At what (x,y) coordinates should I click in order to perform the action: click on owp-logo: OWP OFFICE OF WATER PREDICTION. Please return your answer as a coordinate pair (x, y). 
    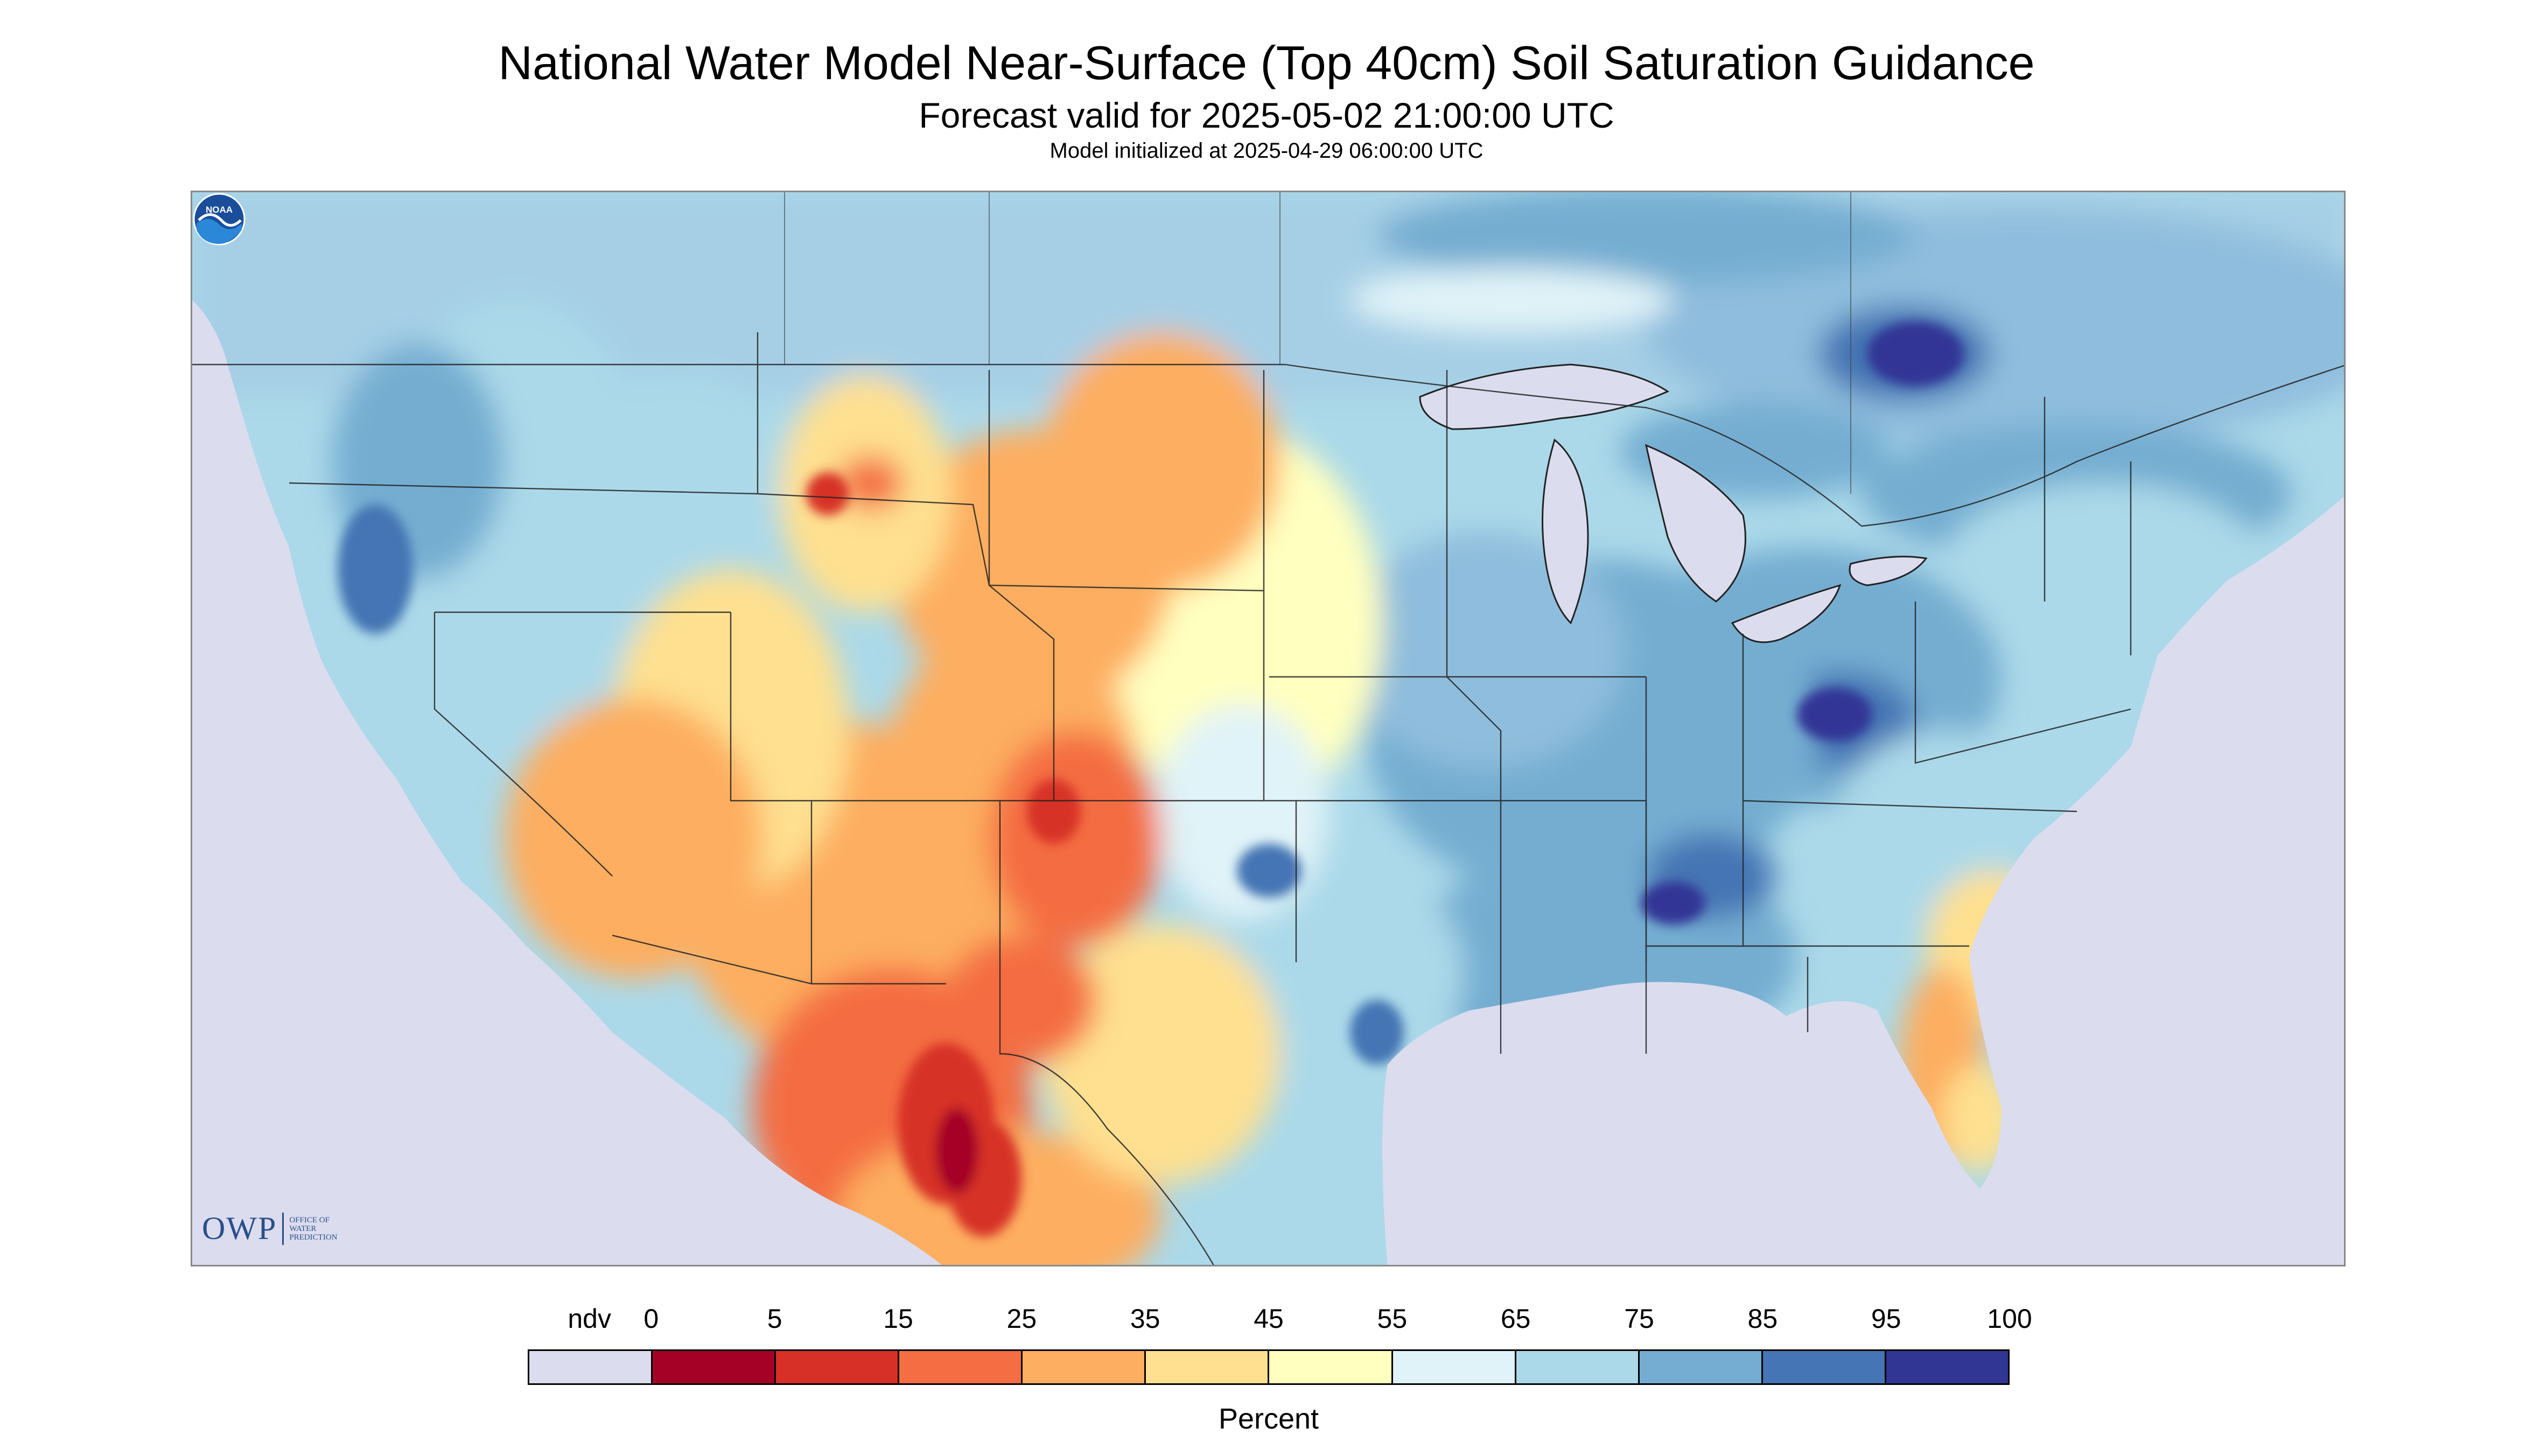
    Looking at the image, I should click on (270, 1228).